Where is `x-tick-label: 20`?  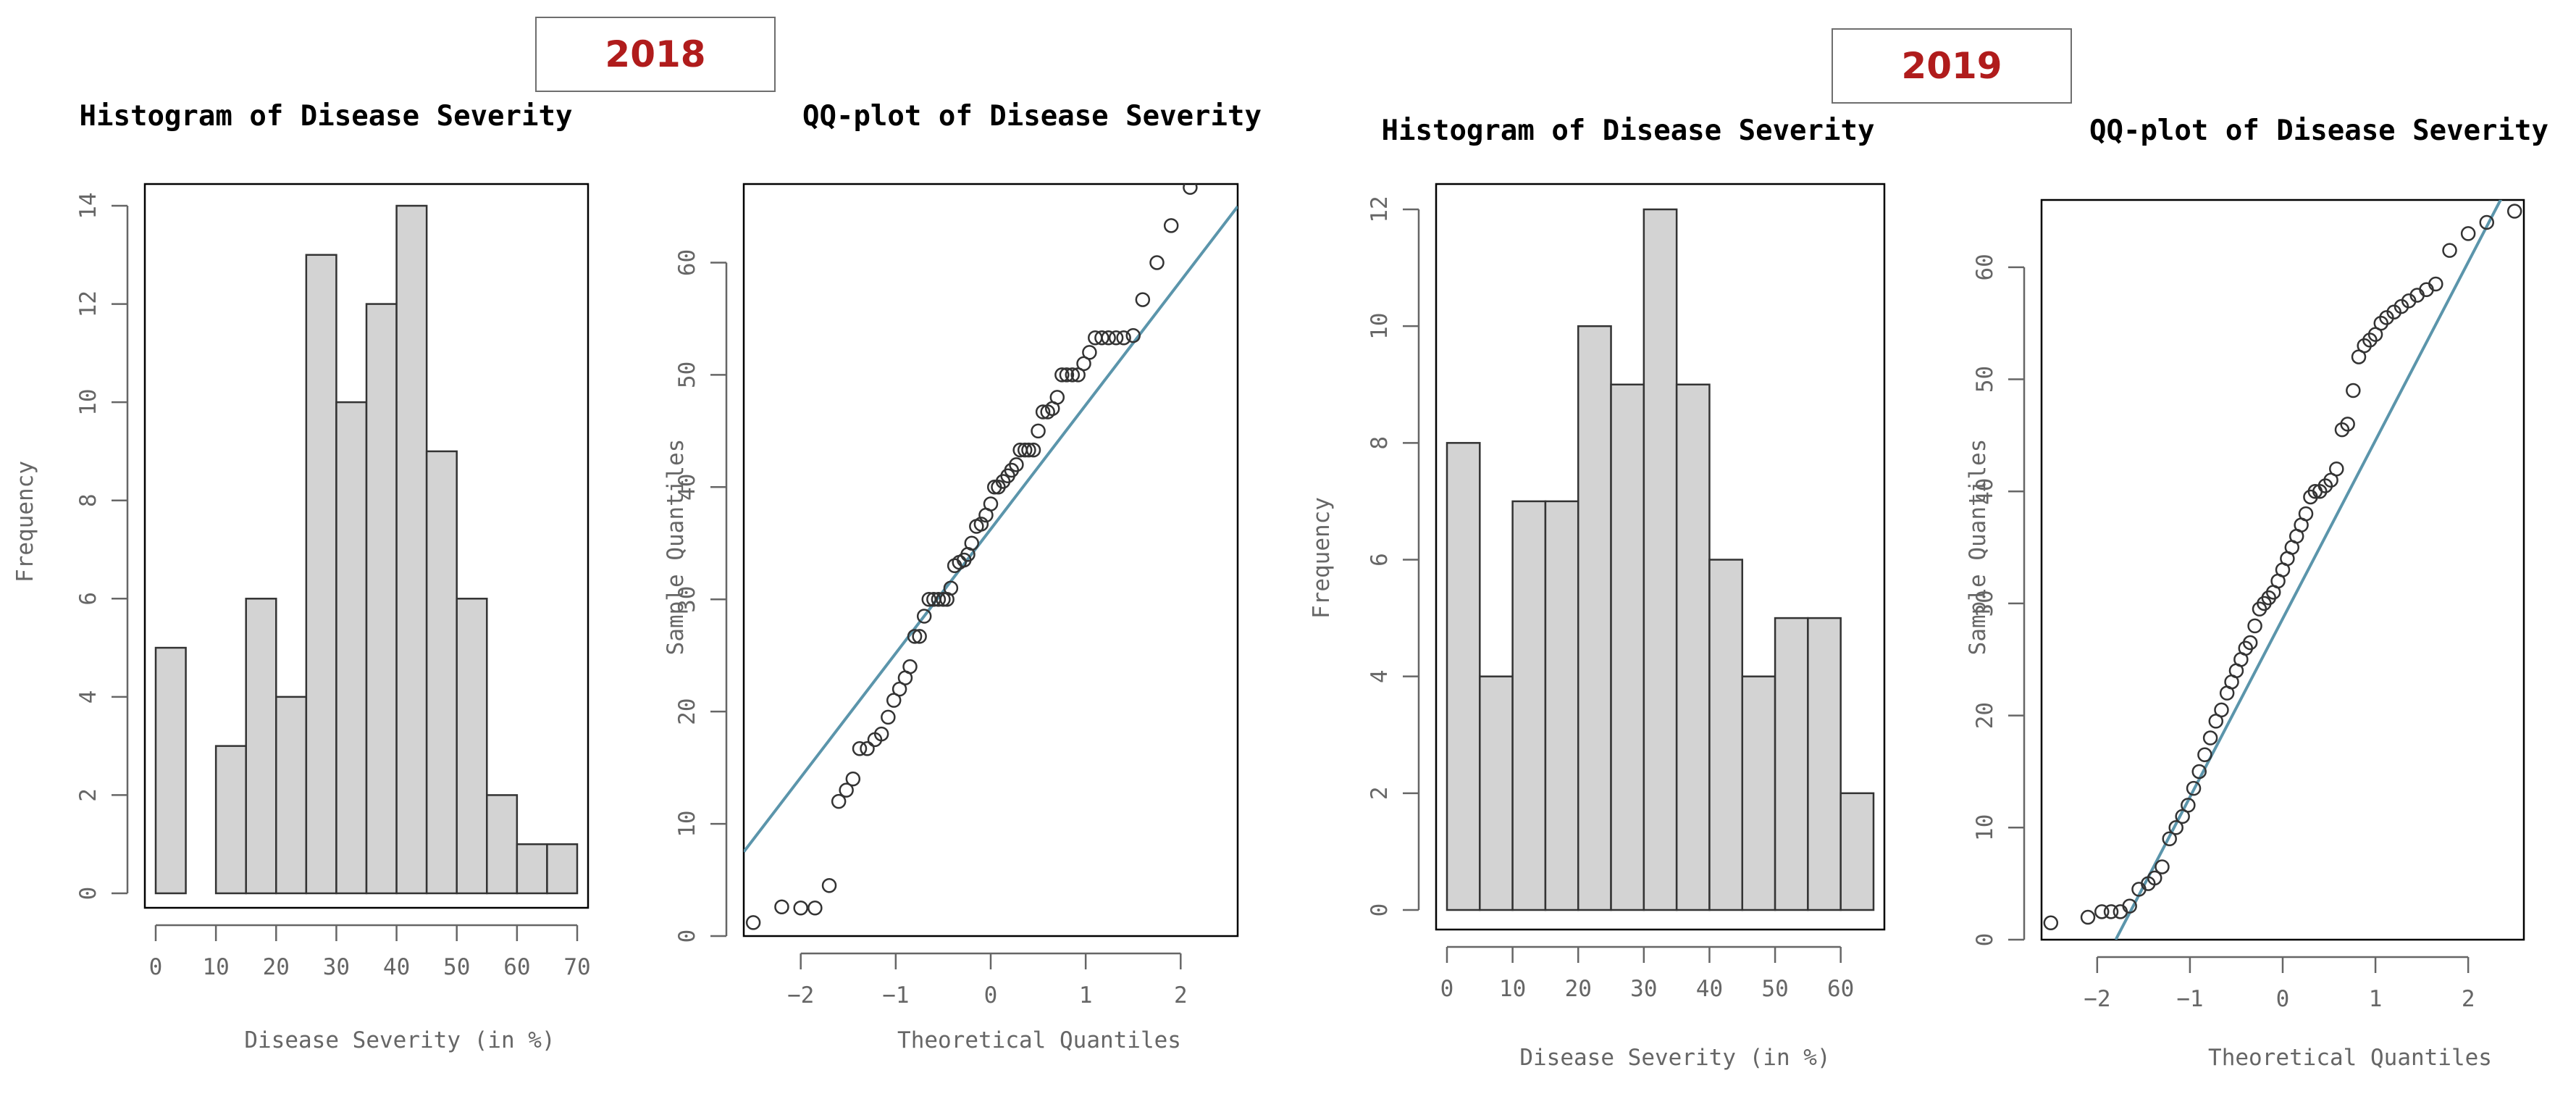 x-tick-label: 20 is located at coordinates (1578, 989).